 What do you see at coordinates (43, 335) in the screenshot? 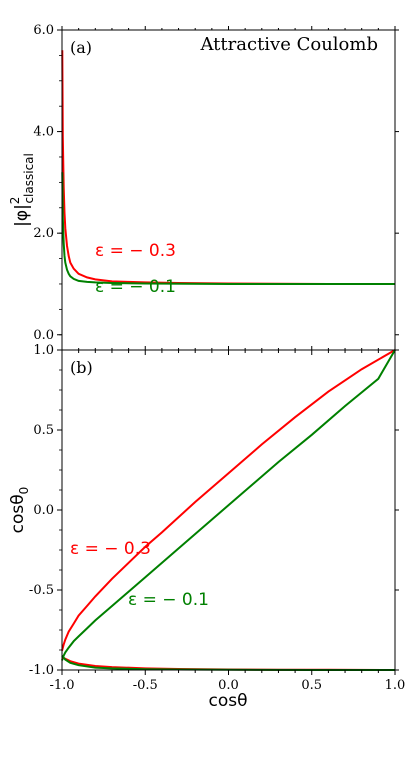
I see `panel-a-ytick-label-0: 0.0` at bounding box center [43, 335].